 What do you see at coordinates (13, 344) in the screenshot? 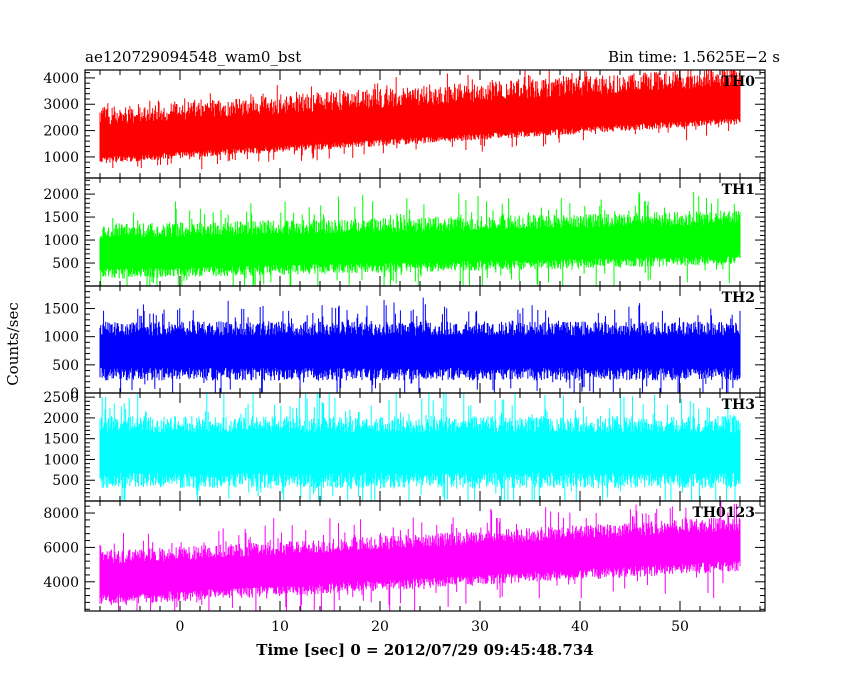
I see `y-axis-label: Counts/sec` at bounding box center [13, 344].